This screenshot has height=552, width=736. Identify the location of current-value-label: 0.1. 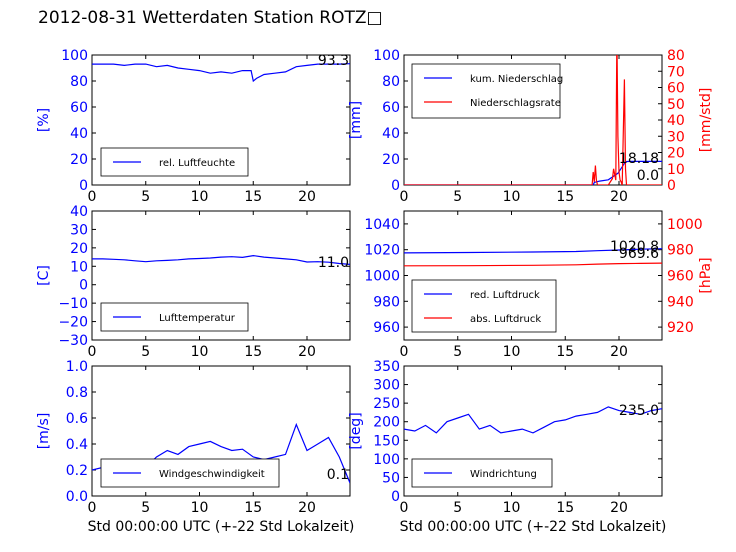
(338, 475).